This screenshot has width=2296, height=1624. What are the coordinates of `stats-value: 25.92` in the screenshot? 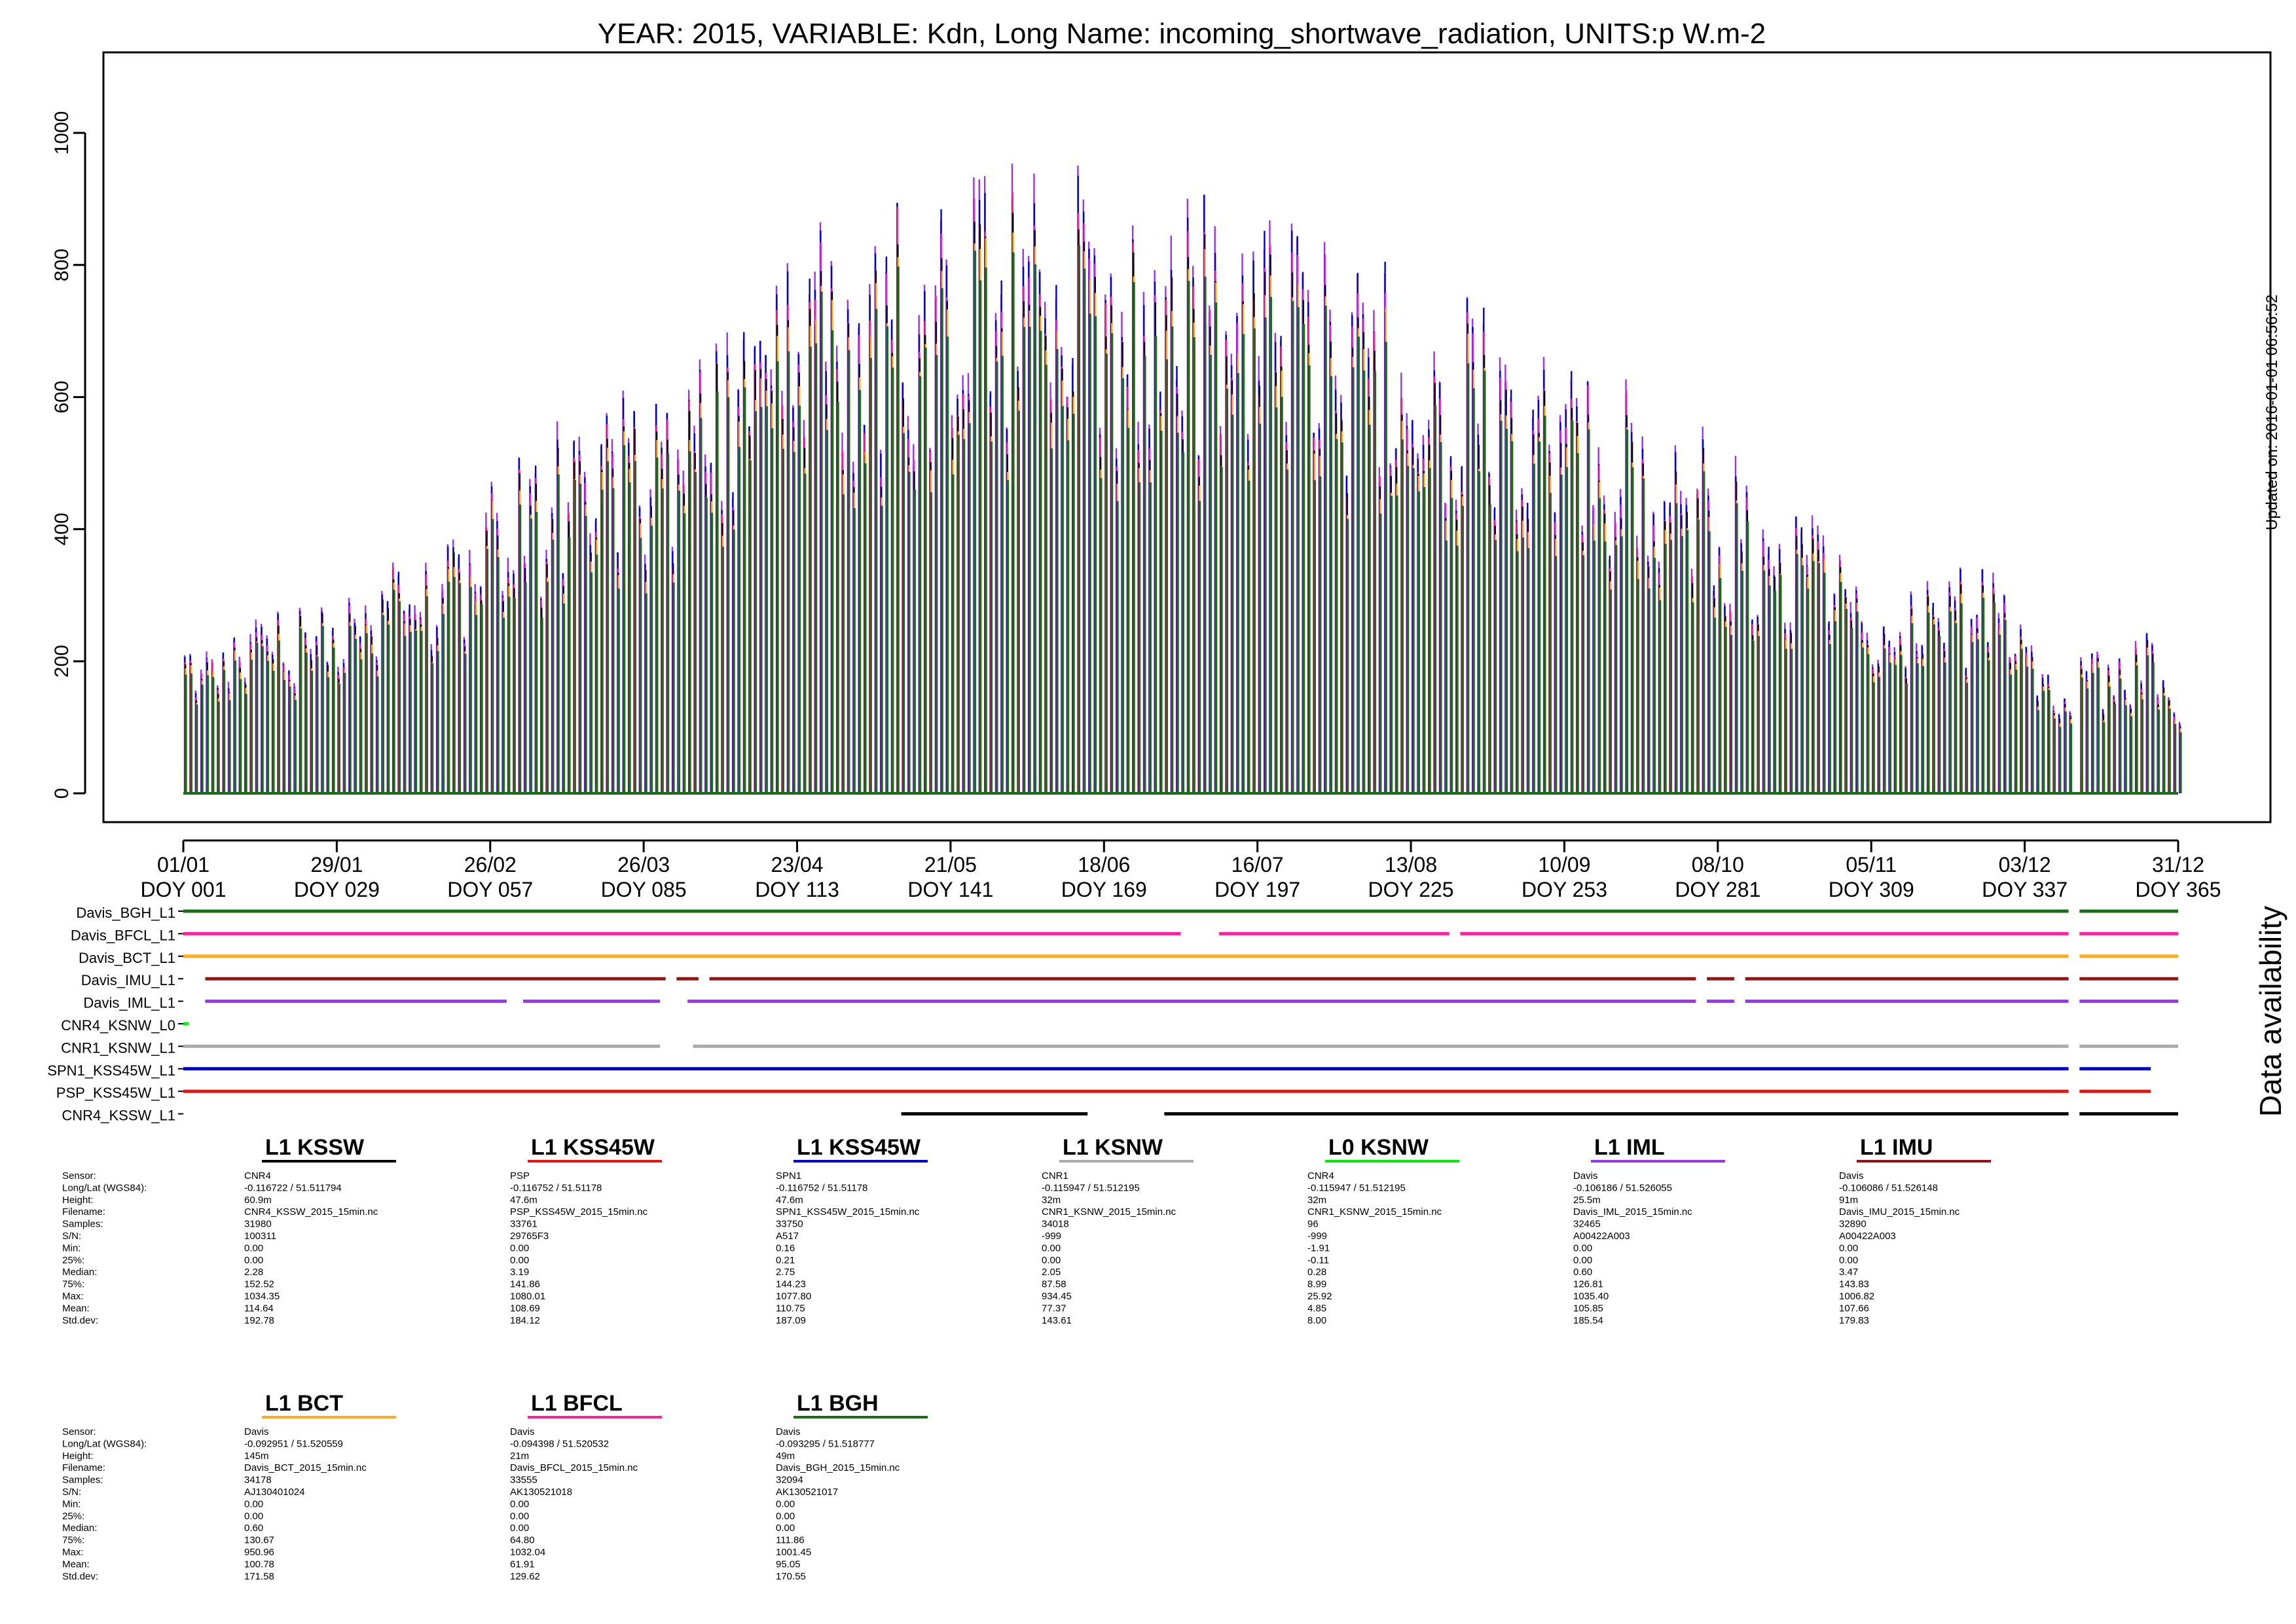 It's located at (1319, 1296).